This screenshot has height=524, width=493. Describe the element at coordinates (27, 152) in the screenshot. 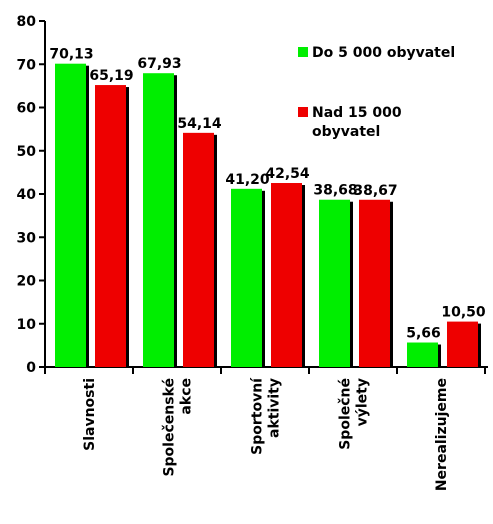

I see `y-tick-label: 50` at that location.